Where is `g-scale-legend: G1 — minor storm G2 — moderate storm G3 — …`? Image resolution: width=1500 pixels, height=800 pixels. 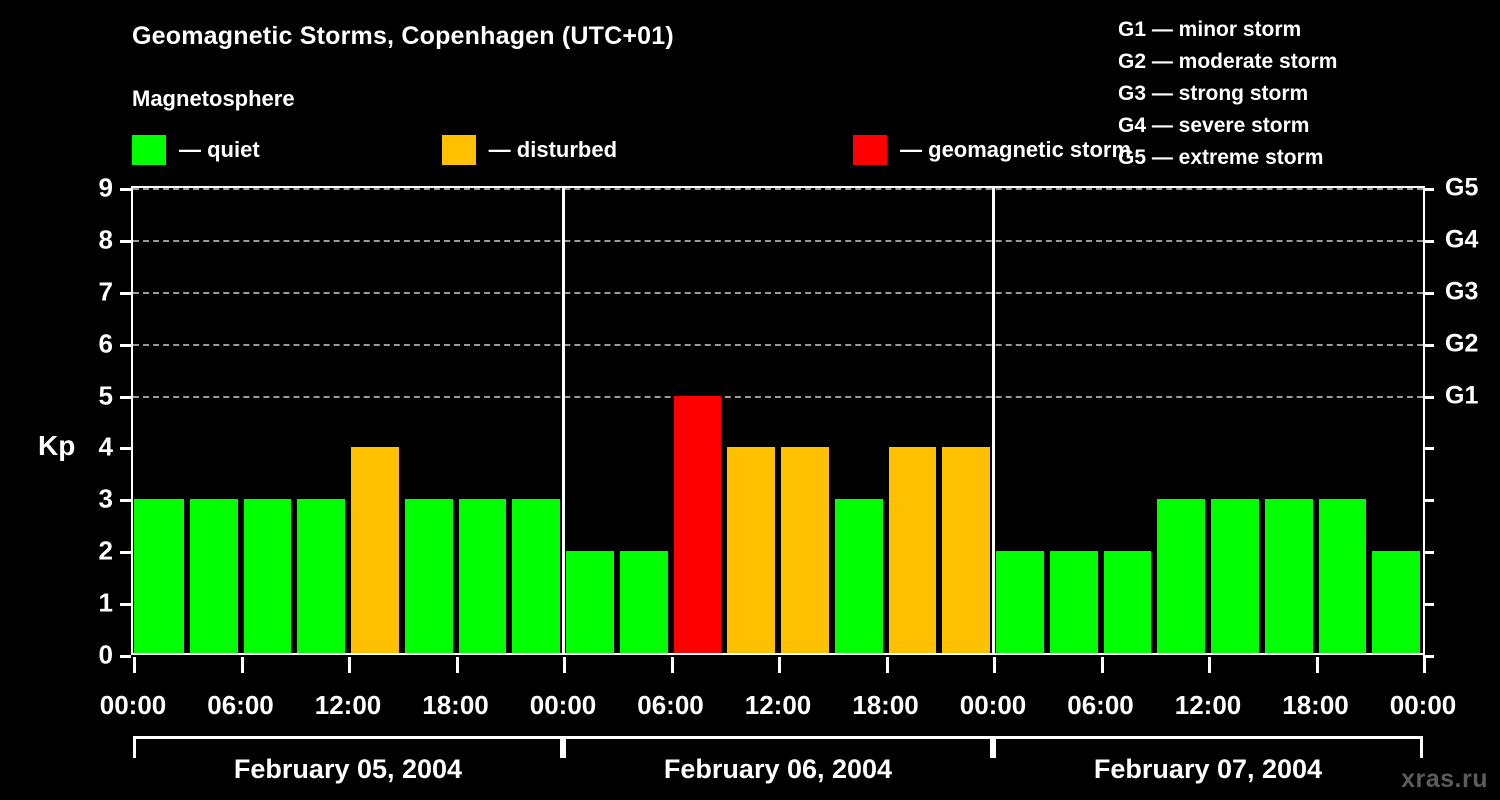
g-scale-legend: G1 — minor storm G2 — moderate storm G3 — … is located at coordinates (1270, 94).